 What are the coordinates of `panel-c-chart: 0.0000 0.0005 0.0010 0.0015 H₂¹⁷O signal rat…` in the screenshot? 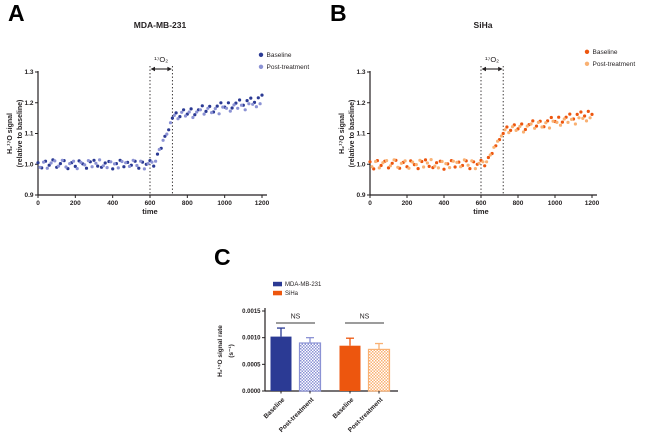 It's located at (307, 357).